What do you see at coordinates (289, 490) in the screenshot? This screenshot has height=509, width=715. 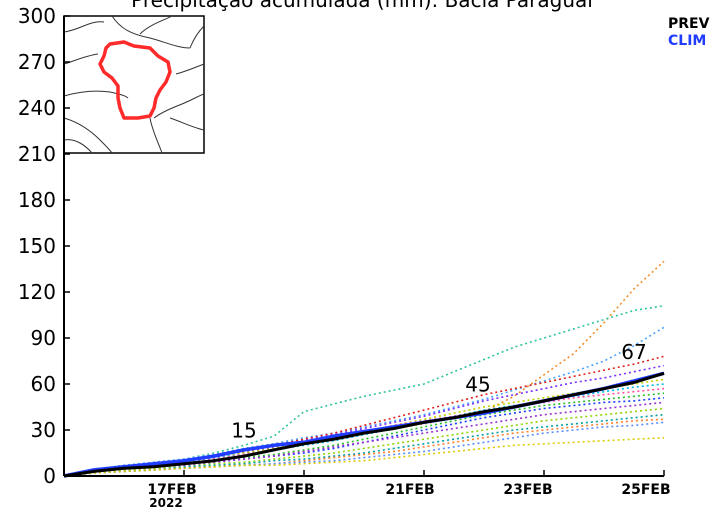 I see `x-tick-label: 19FEB` at bounding box center [289, 490].